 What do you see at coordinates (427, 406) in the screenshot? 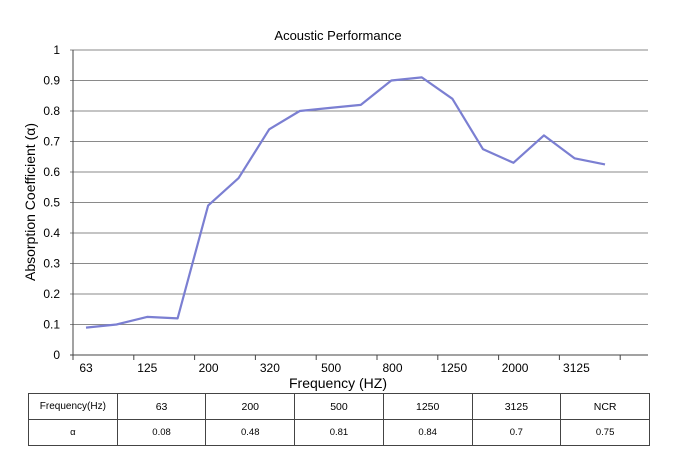
I see `table-cell: 1250` at bounding box center [427, 406].